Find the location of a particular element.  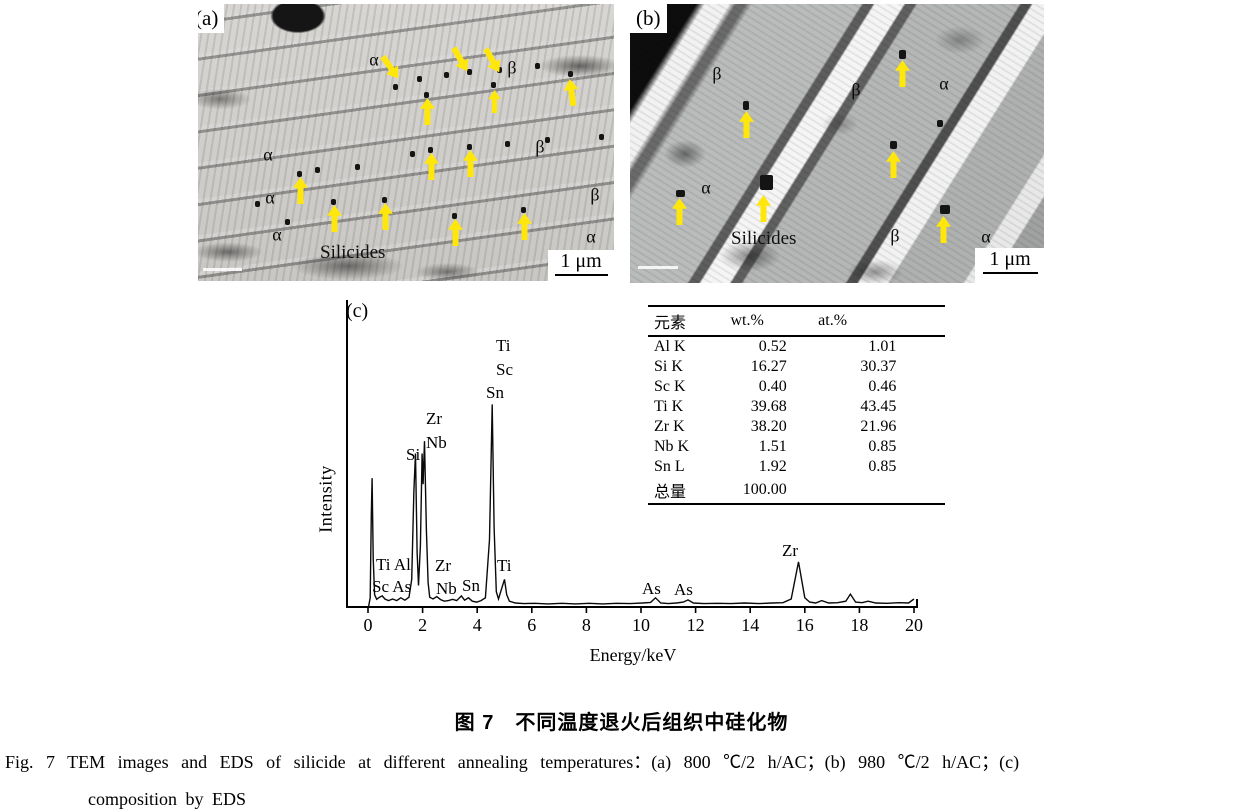

annotations-layer-b: β β α α β α is located at coordinates (837, 143).